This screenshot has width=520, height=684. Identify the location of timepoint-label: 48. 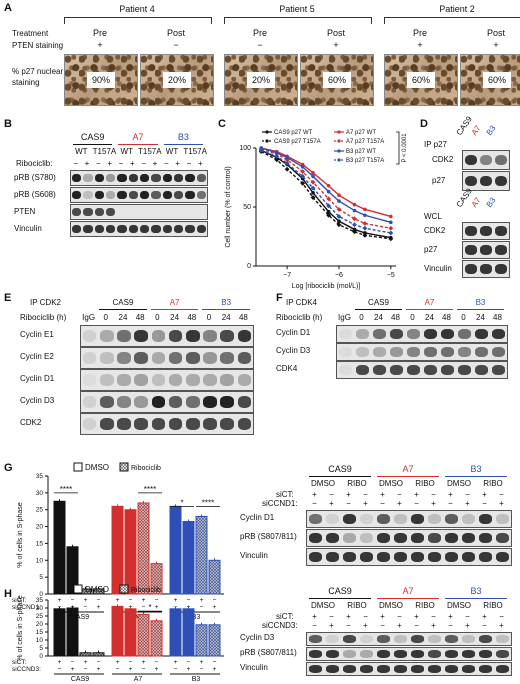
(446, 317).